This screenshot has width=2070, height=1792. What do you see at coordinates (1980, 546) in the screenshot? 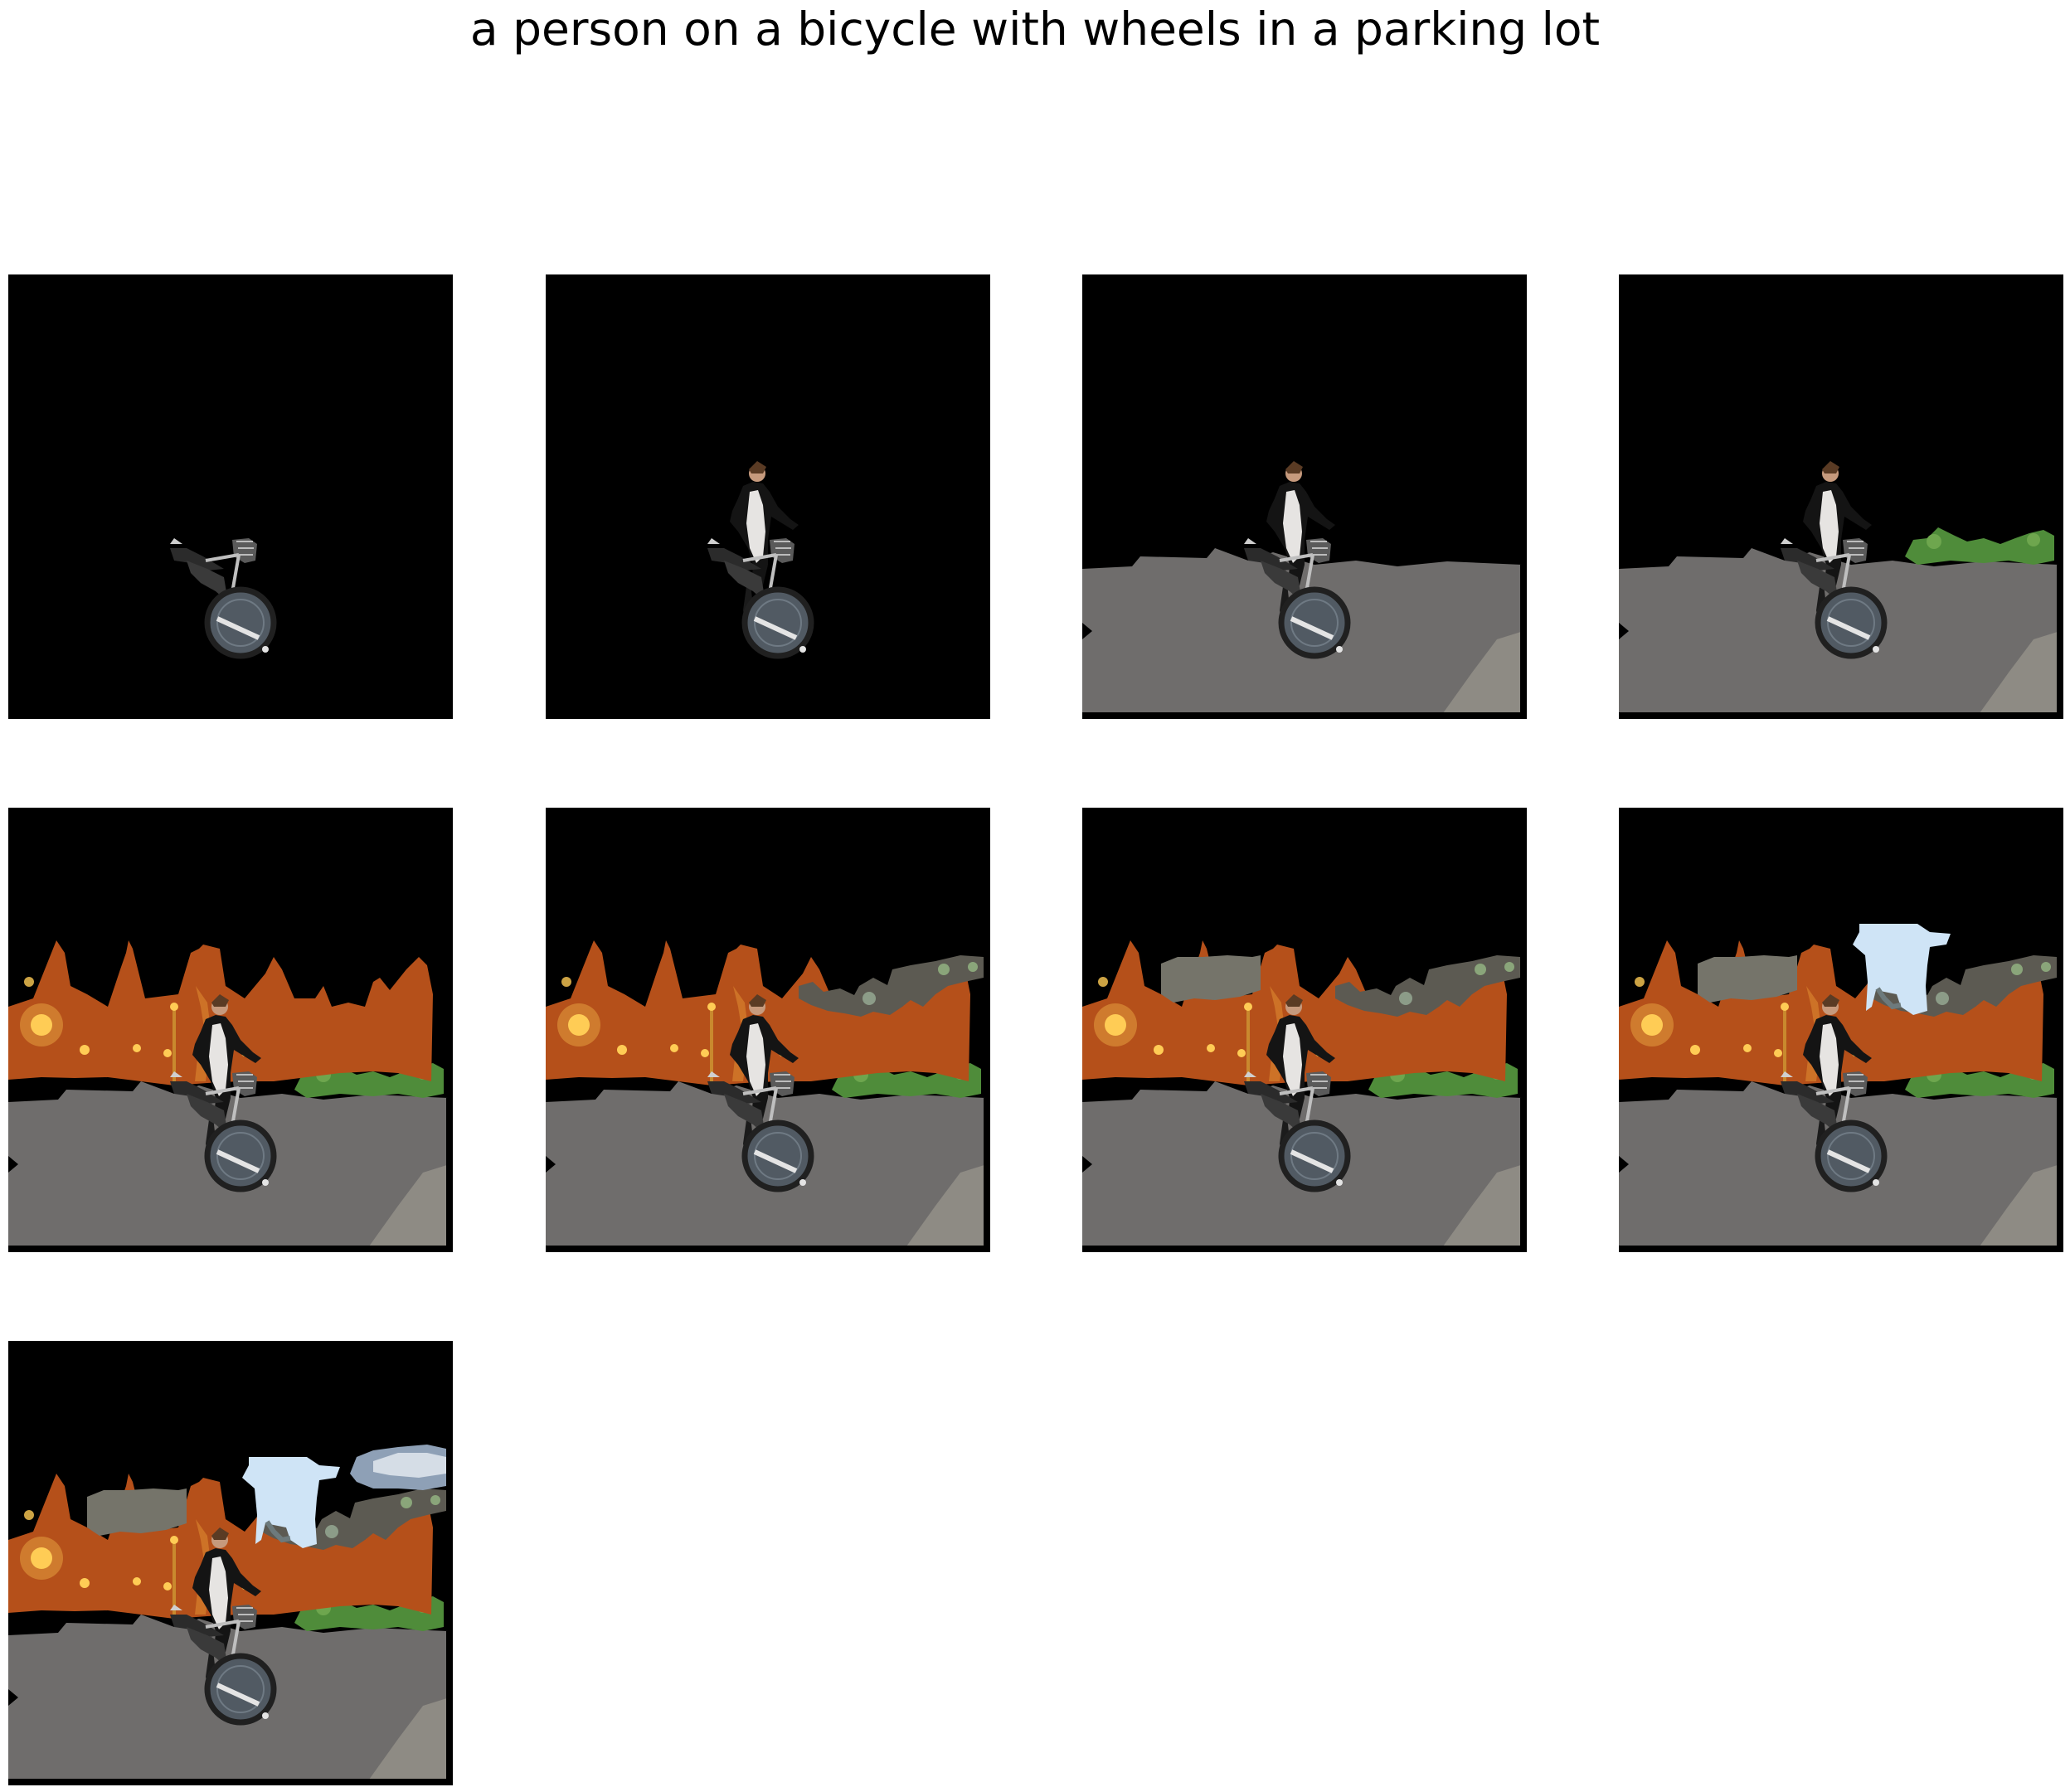
I see `bushes-layer` at bounding box center [1980, 546].